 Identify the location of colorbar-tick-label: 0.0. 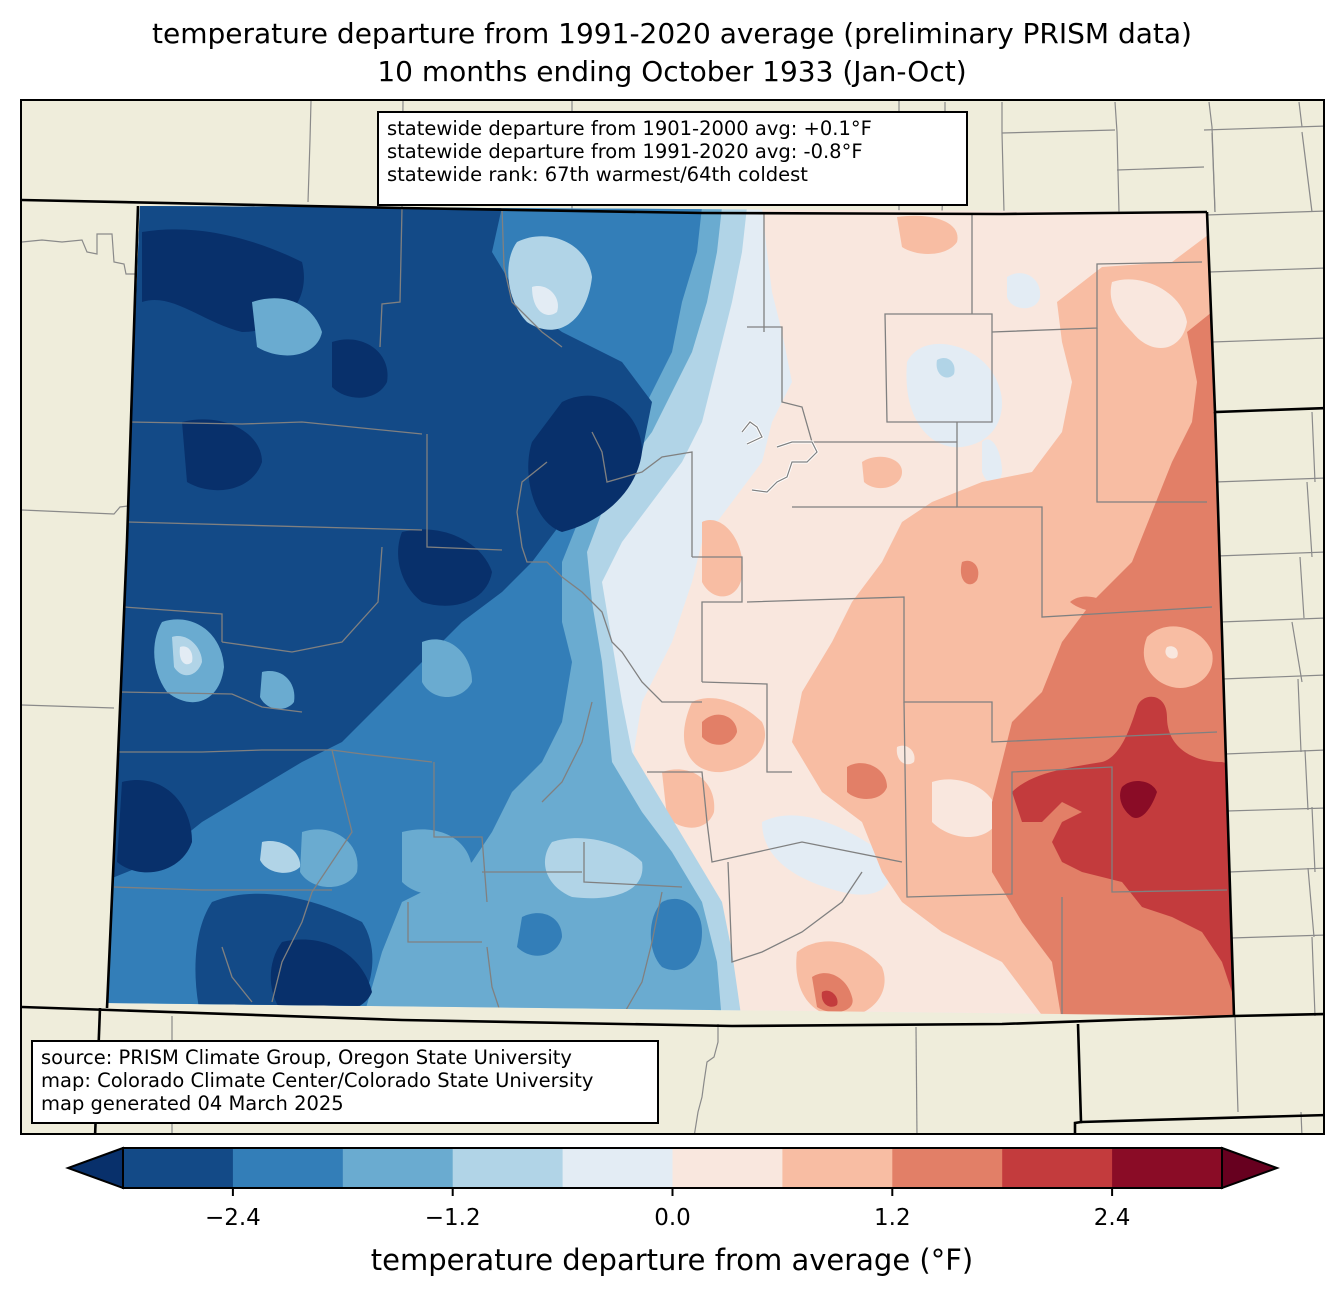
(672, 1218).